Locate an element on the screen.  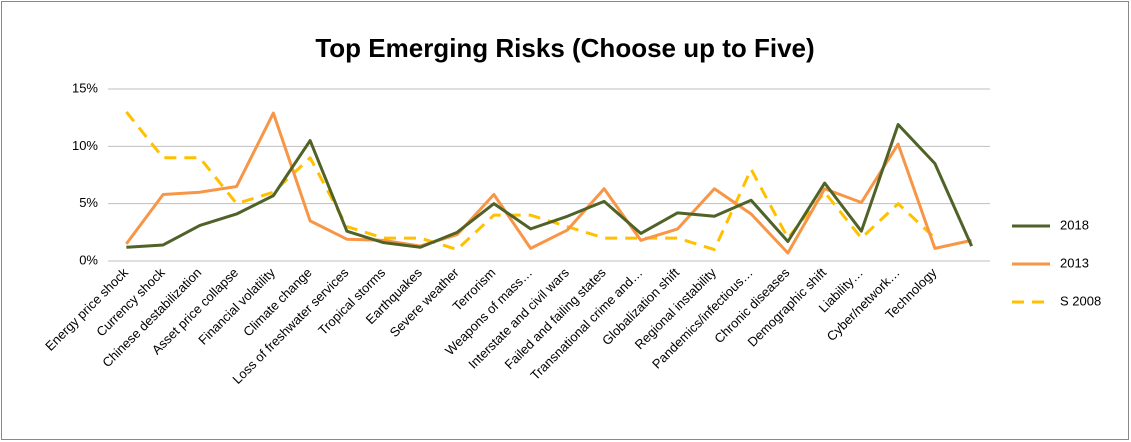
y-tick-label: 15% is located at coordinates (85, 87).